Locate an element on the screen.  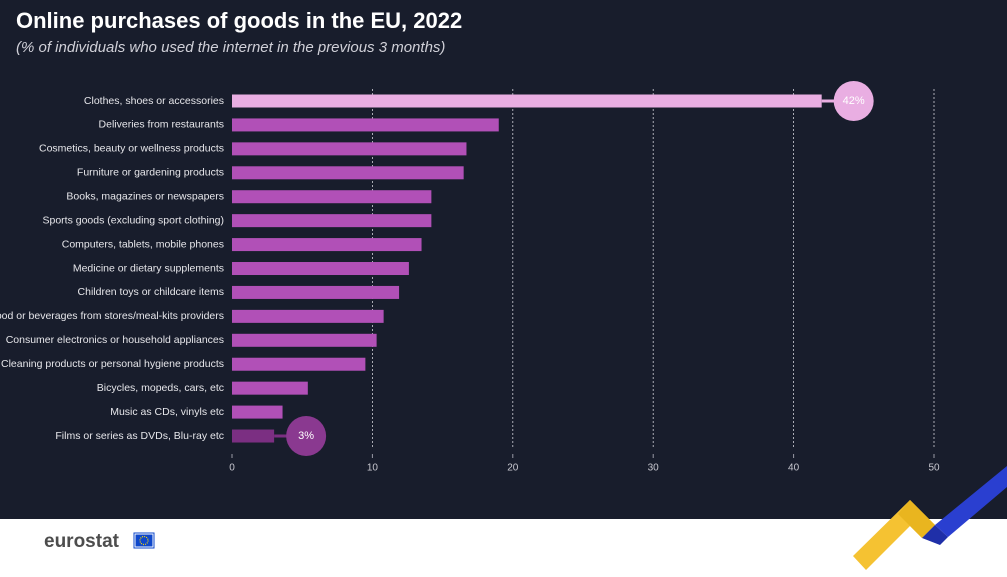
category-label: Books, magazines or newspapers is located at coordinates (145, 197).